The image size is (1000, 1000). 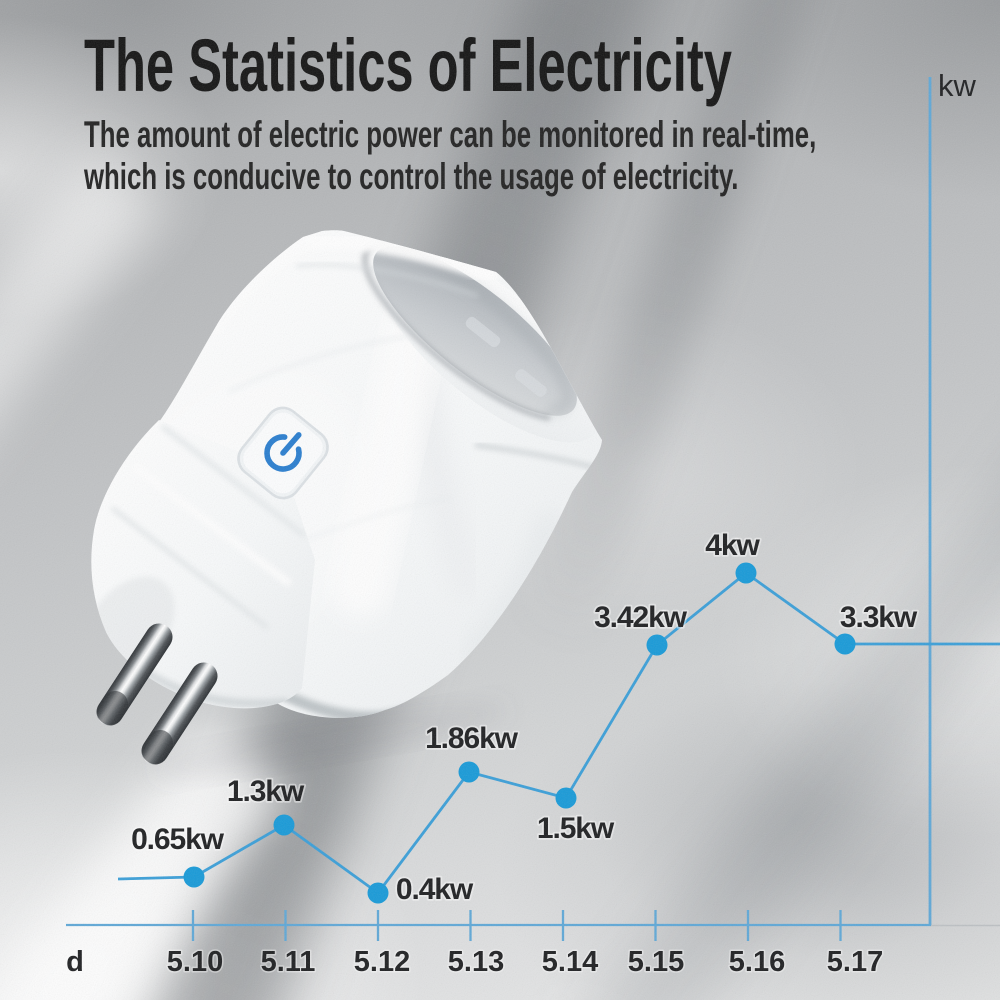 What do you see at coordinates (472, 738) in the screenshot?
I see `svg-text: 1.86kw` at bounding box center [472, 738].